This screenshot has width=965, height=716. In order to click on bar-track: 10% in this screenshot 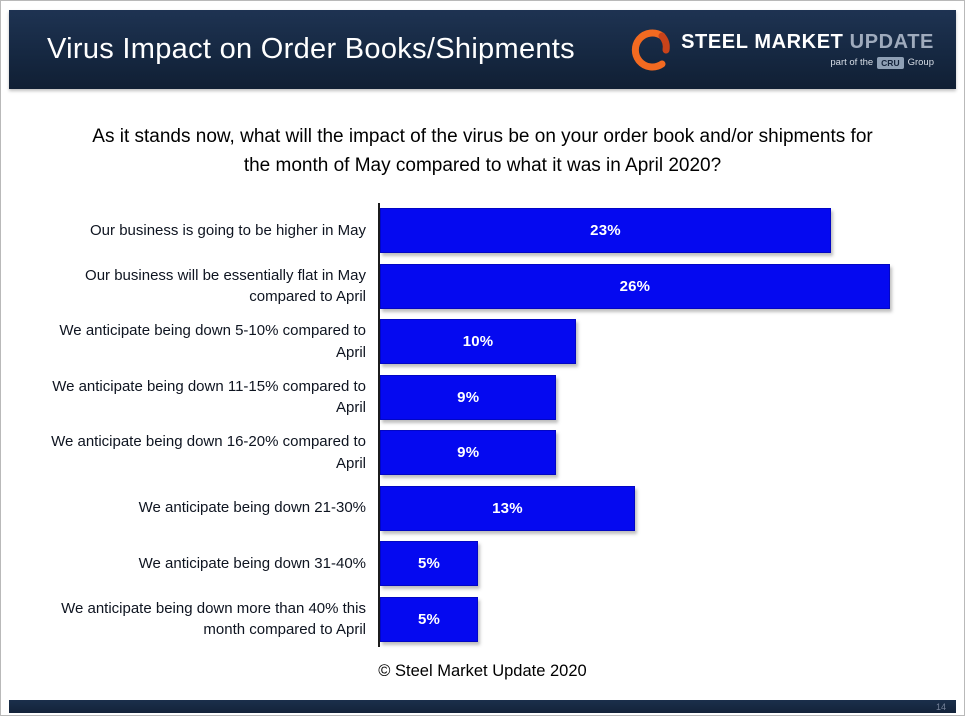, I will do `click(653, 341)`.